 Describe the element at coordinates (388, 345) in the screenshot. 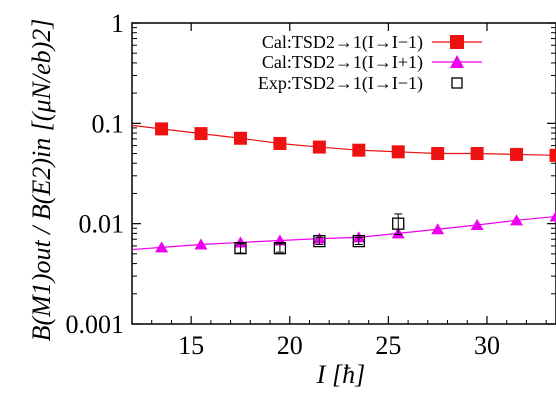

I see `x-tick-label: 25` at that location.